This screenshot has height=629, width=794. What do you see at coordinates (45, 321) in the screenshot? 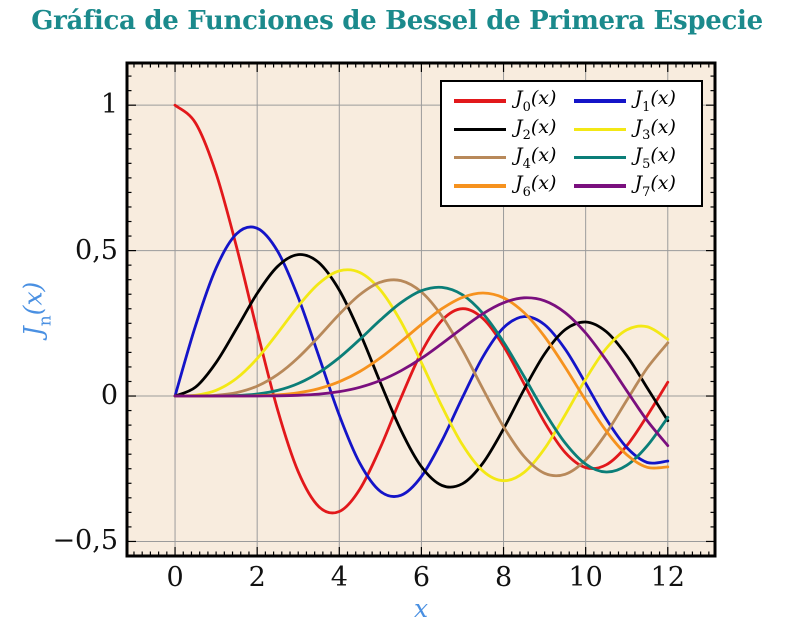
I see `y-axis-label-sub: n` at bounding box center [45, 321].